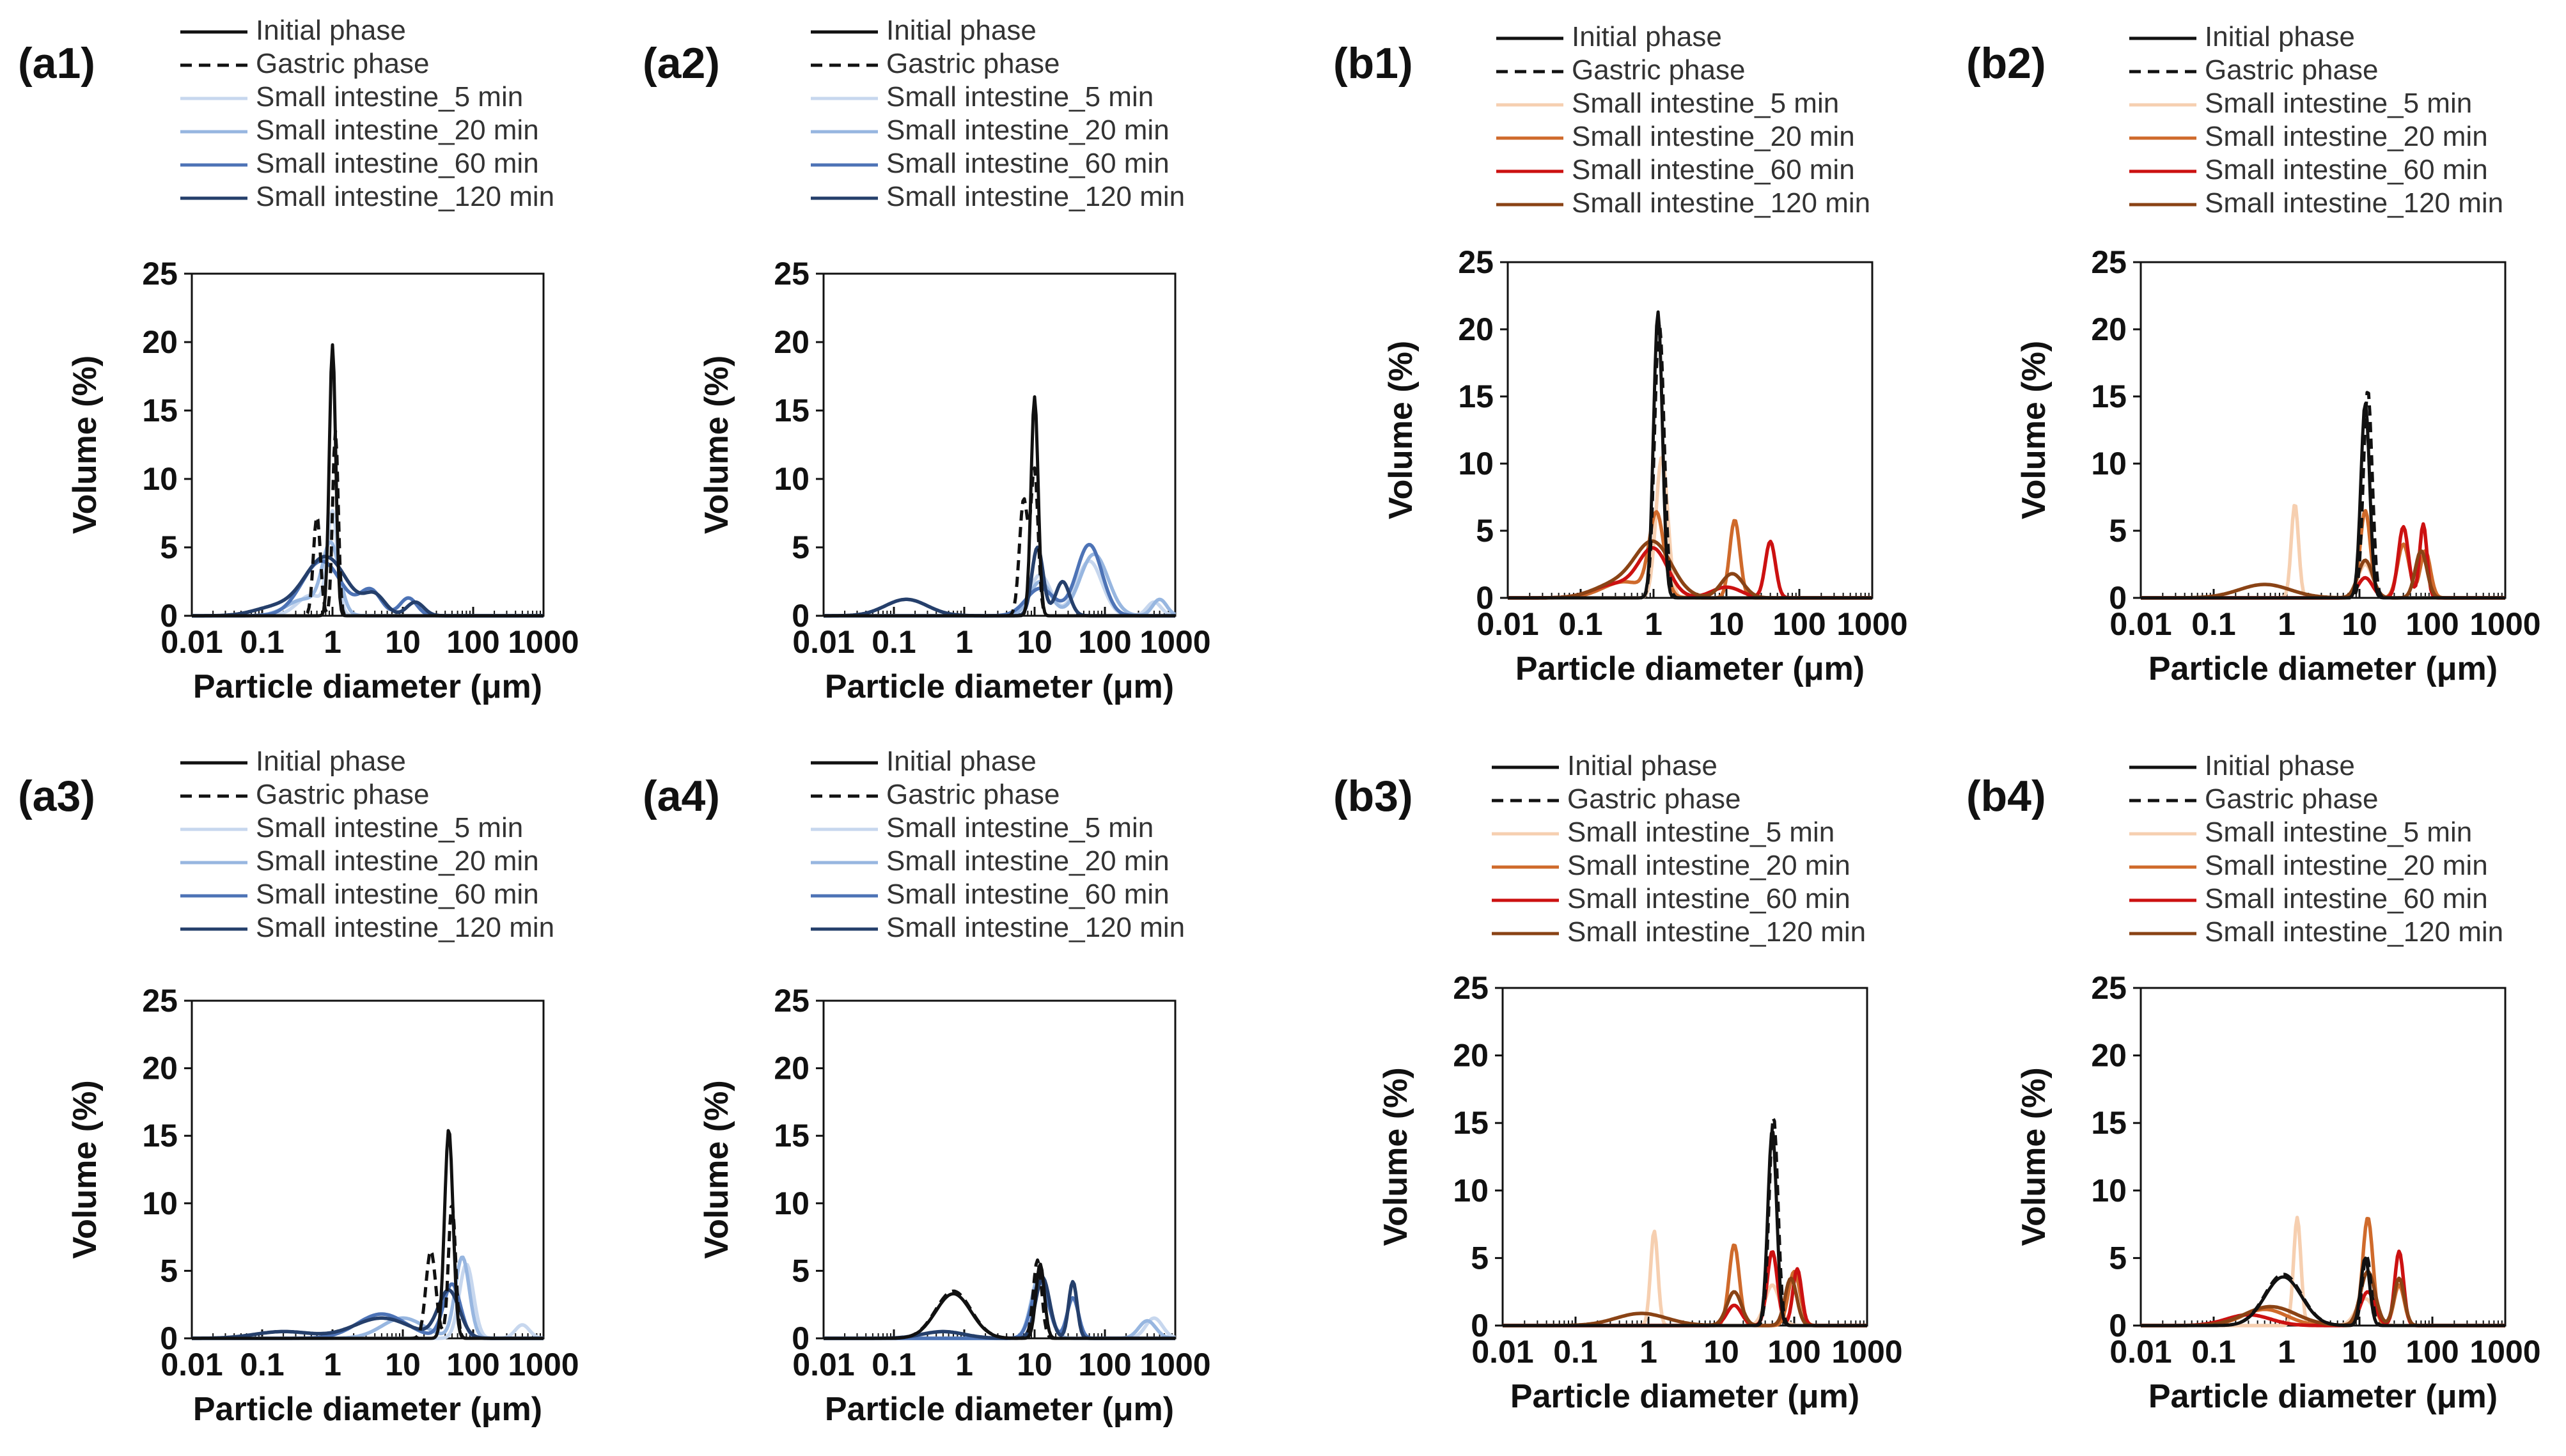 This screenshot has width=2566, height=1456. Describe the element at coordinates (681, 796) in the screenshot. I see `panel-label-a4: (a4)` at that location.